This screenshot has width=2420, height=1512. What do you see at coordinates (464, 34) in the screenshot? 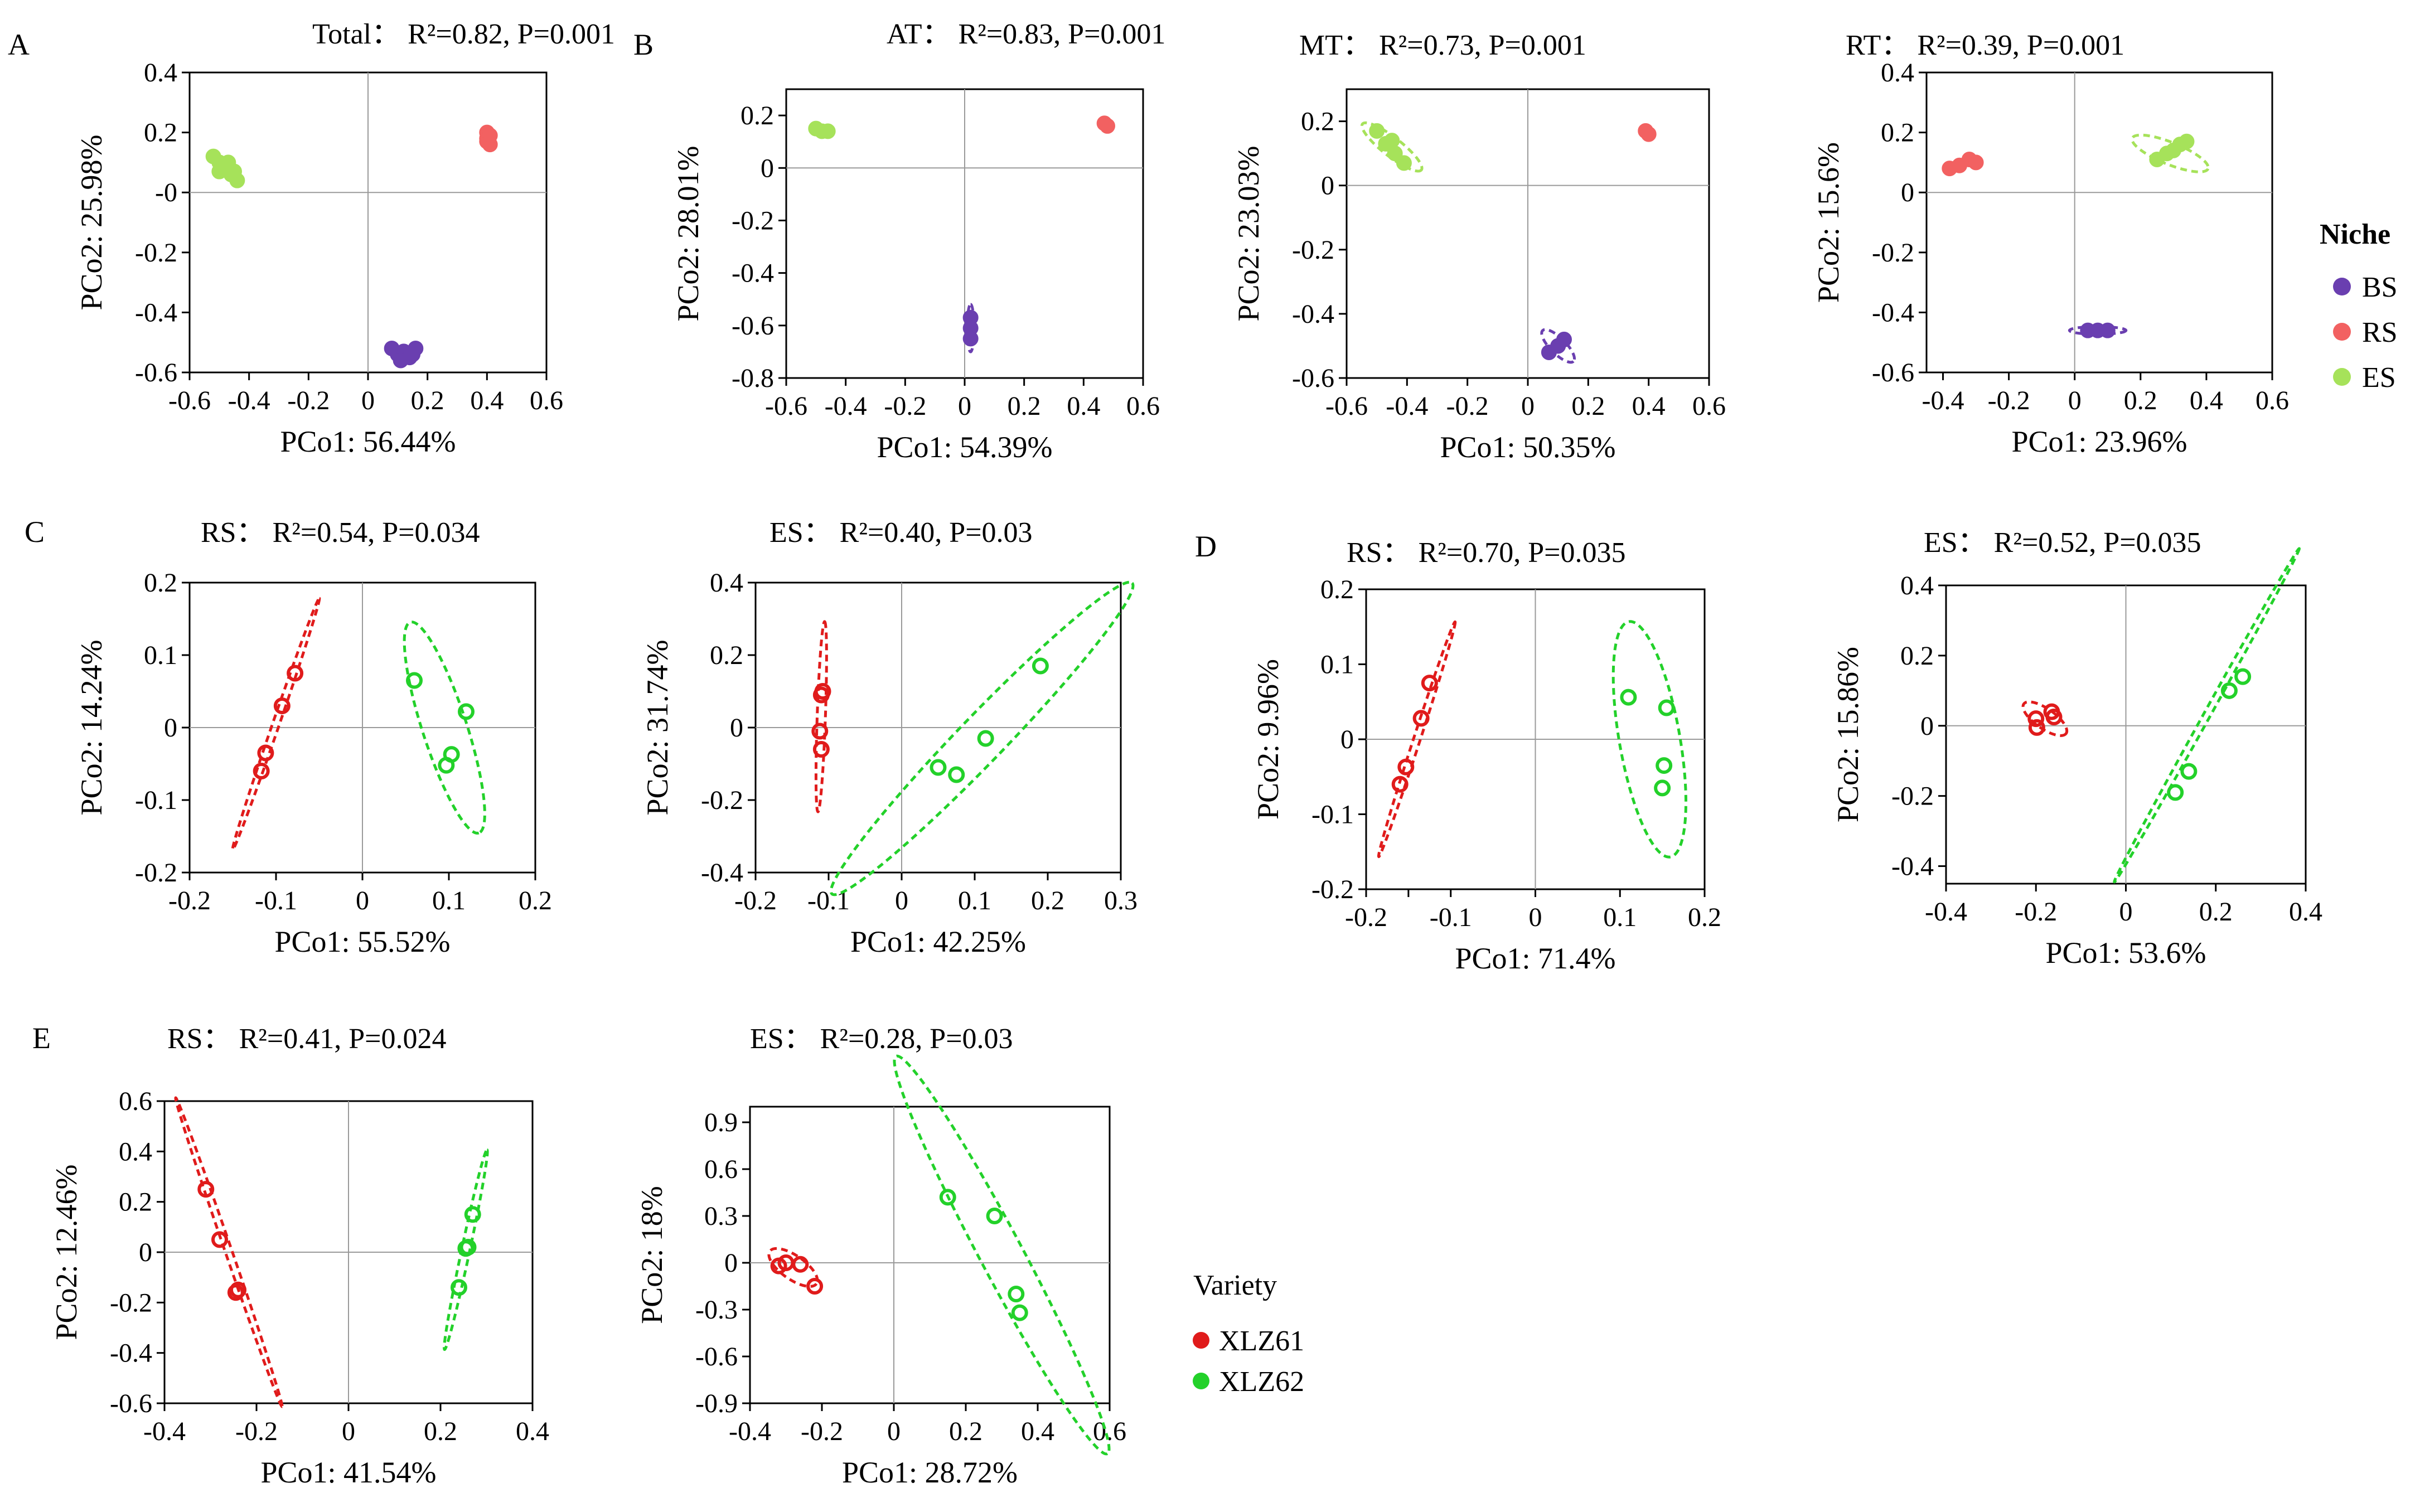
I see `chart-title: Total： R²=0.82, P=0.001` at bounding box center [464, 34].